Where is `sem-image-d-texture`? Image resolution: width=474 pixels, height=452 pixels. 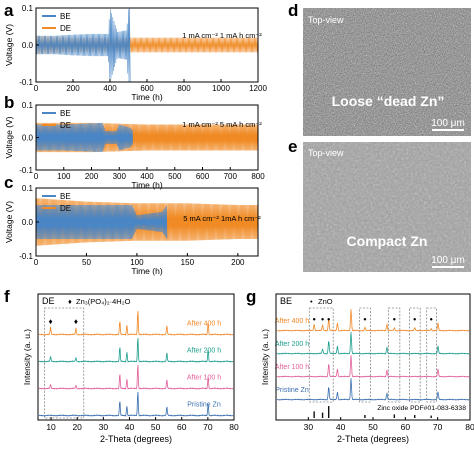
sem-image-d-texture is located at coordinates (387, 72).